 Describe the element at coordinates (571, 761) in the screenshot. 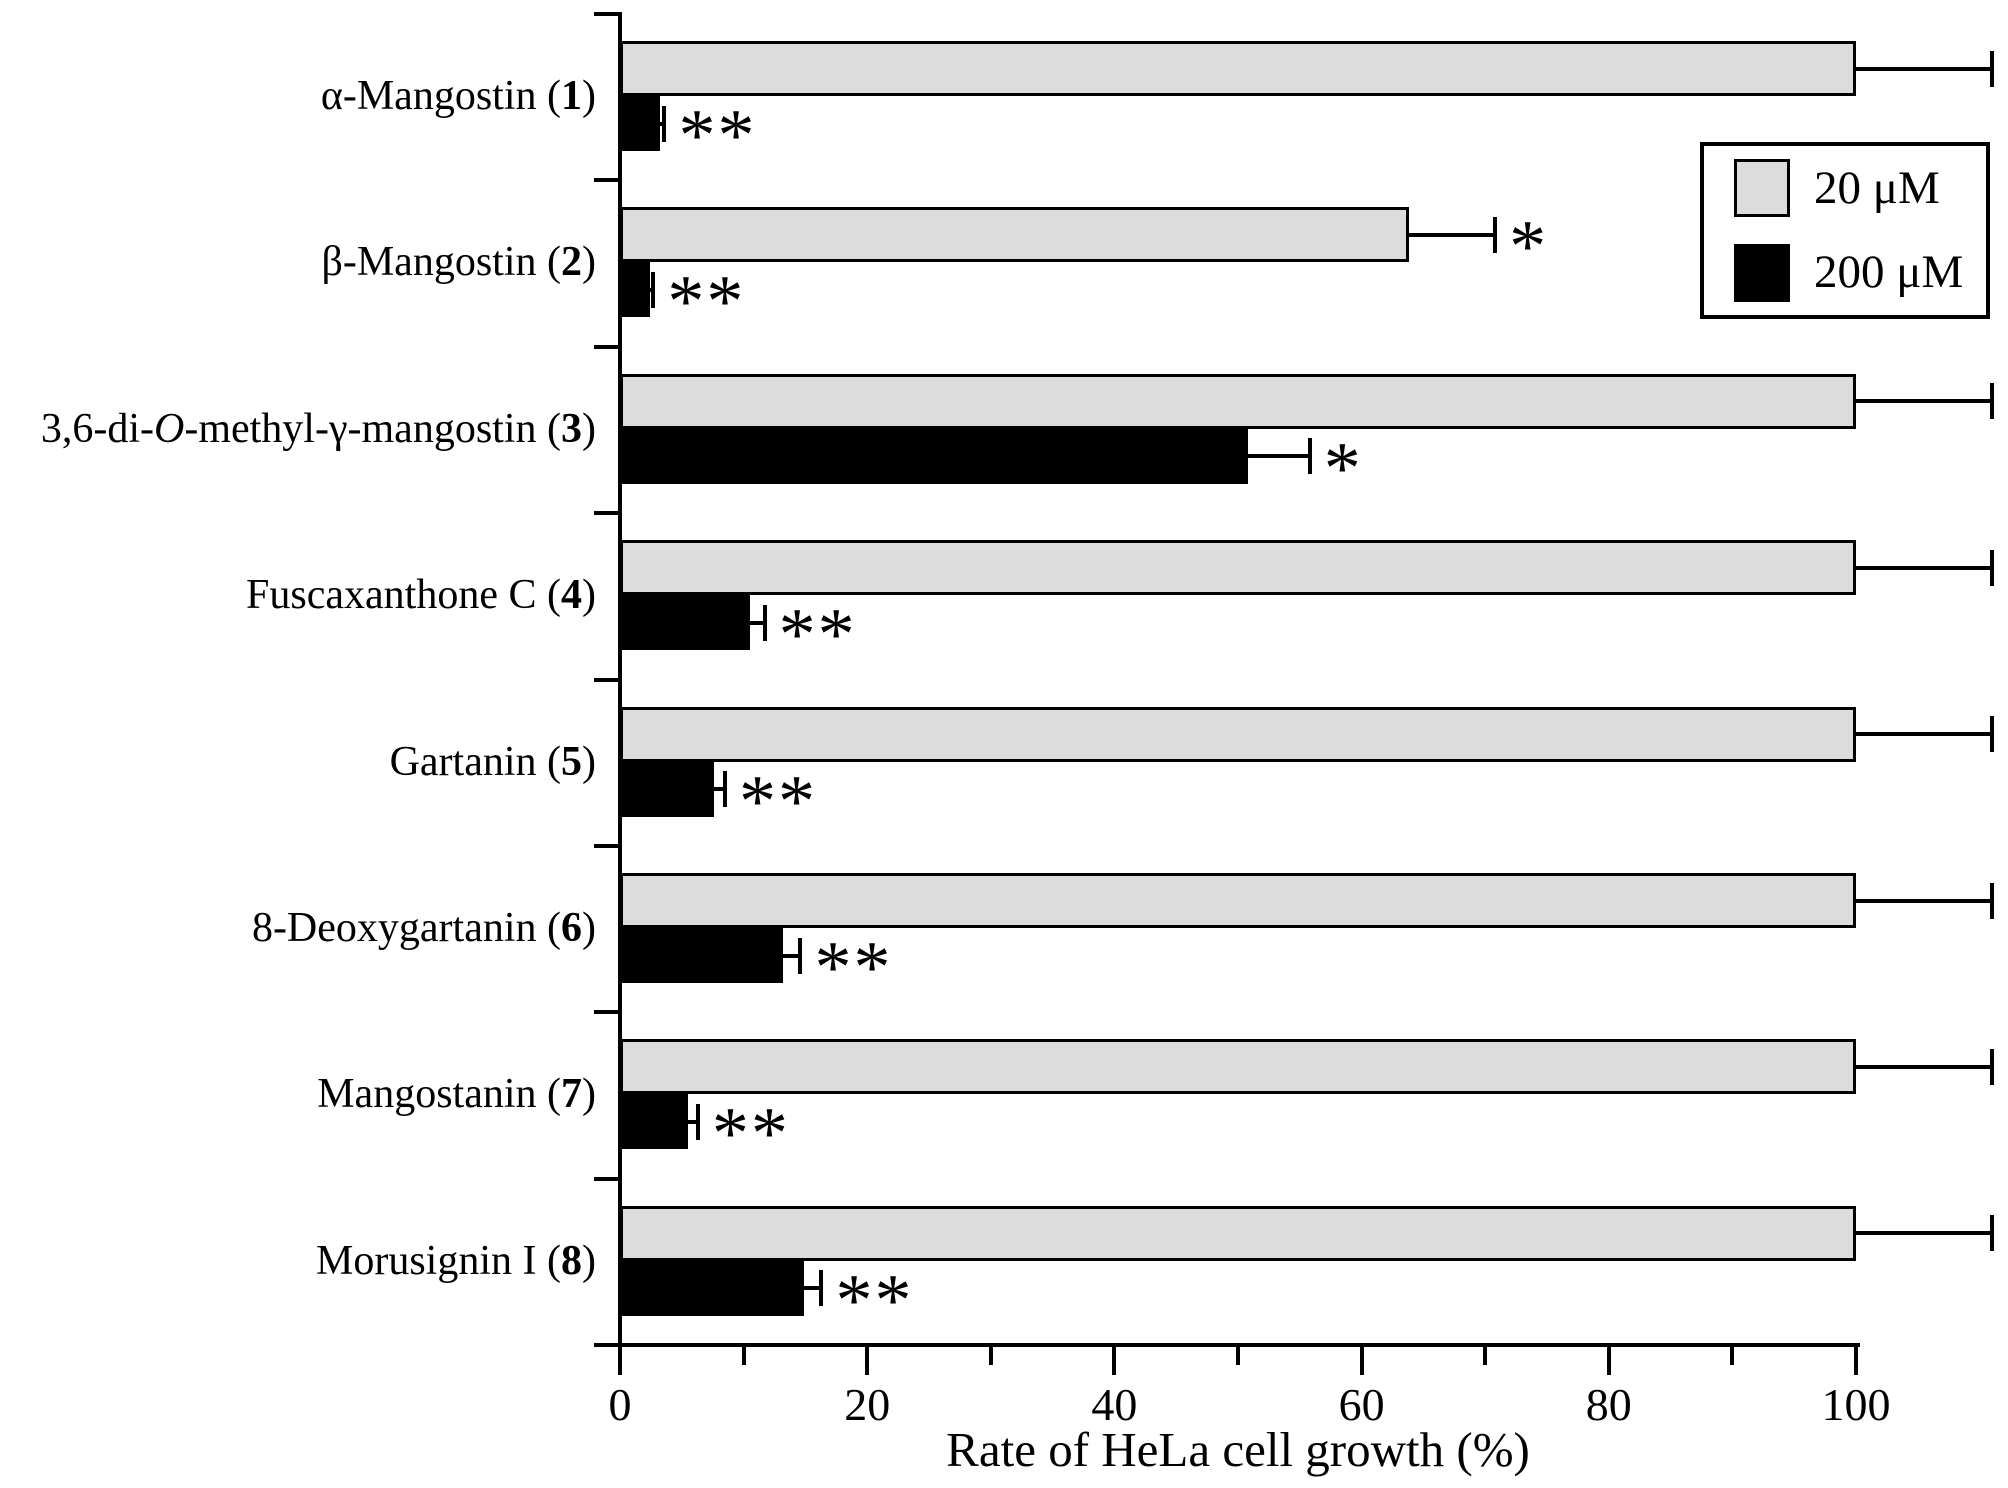

I see `category-label-segment: 5` at that location.